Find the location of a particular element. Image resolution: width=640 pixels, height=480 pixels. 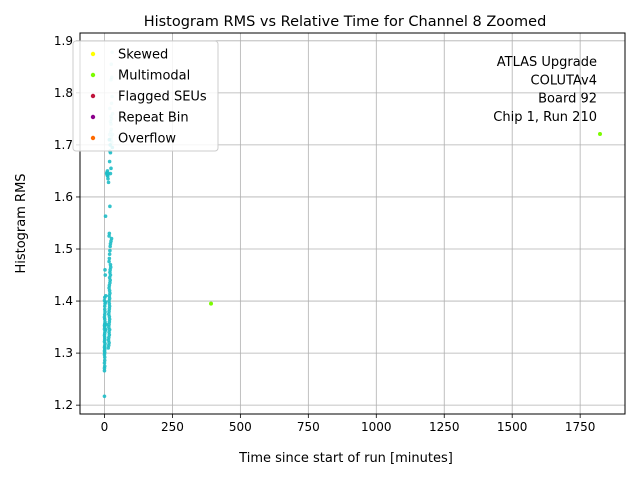

x-tick-label: 1250 is located at coordinates (444, 427).